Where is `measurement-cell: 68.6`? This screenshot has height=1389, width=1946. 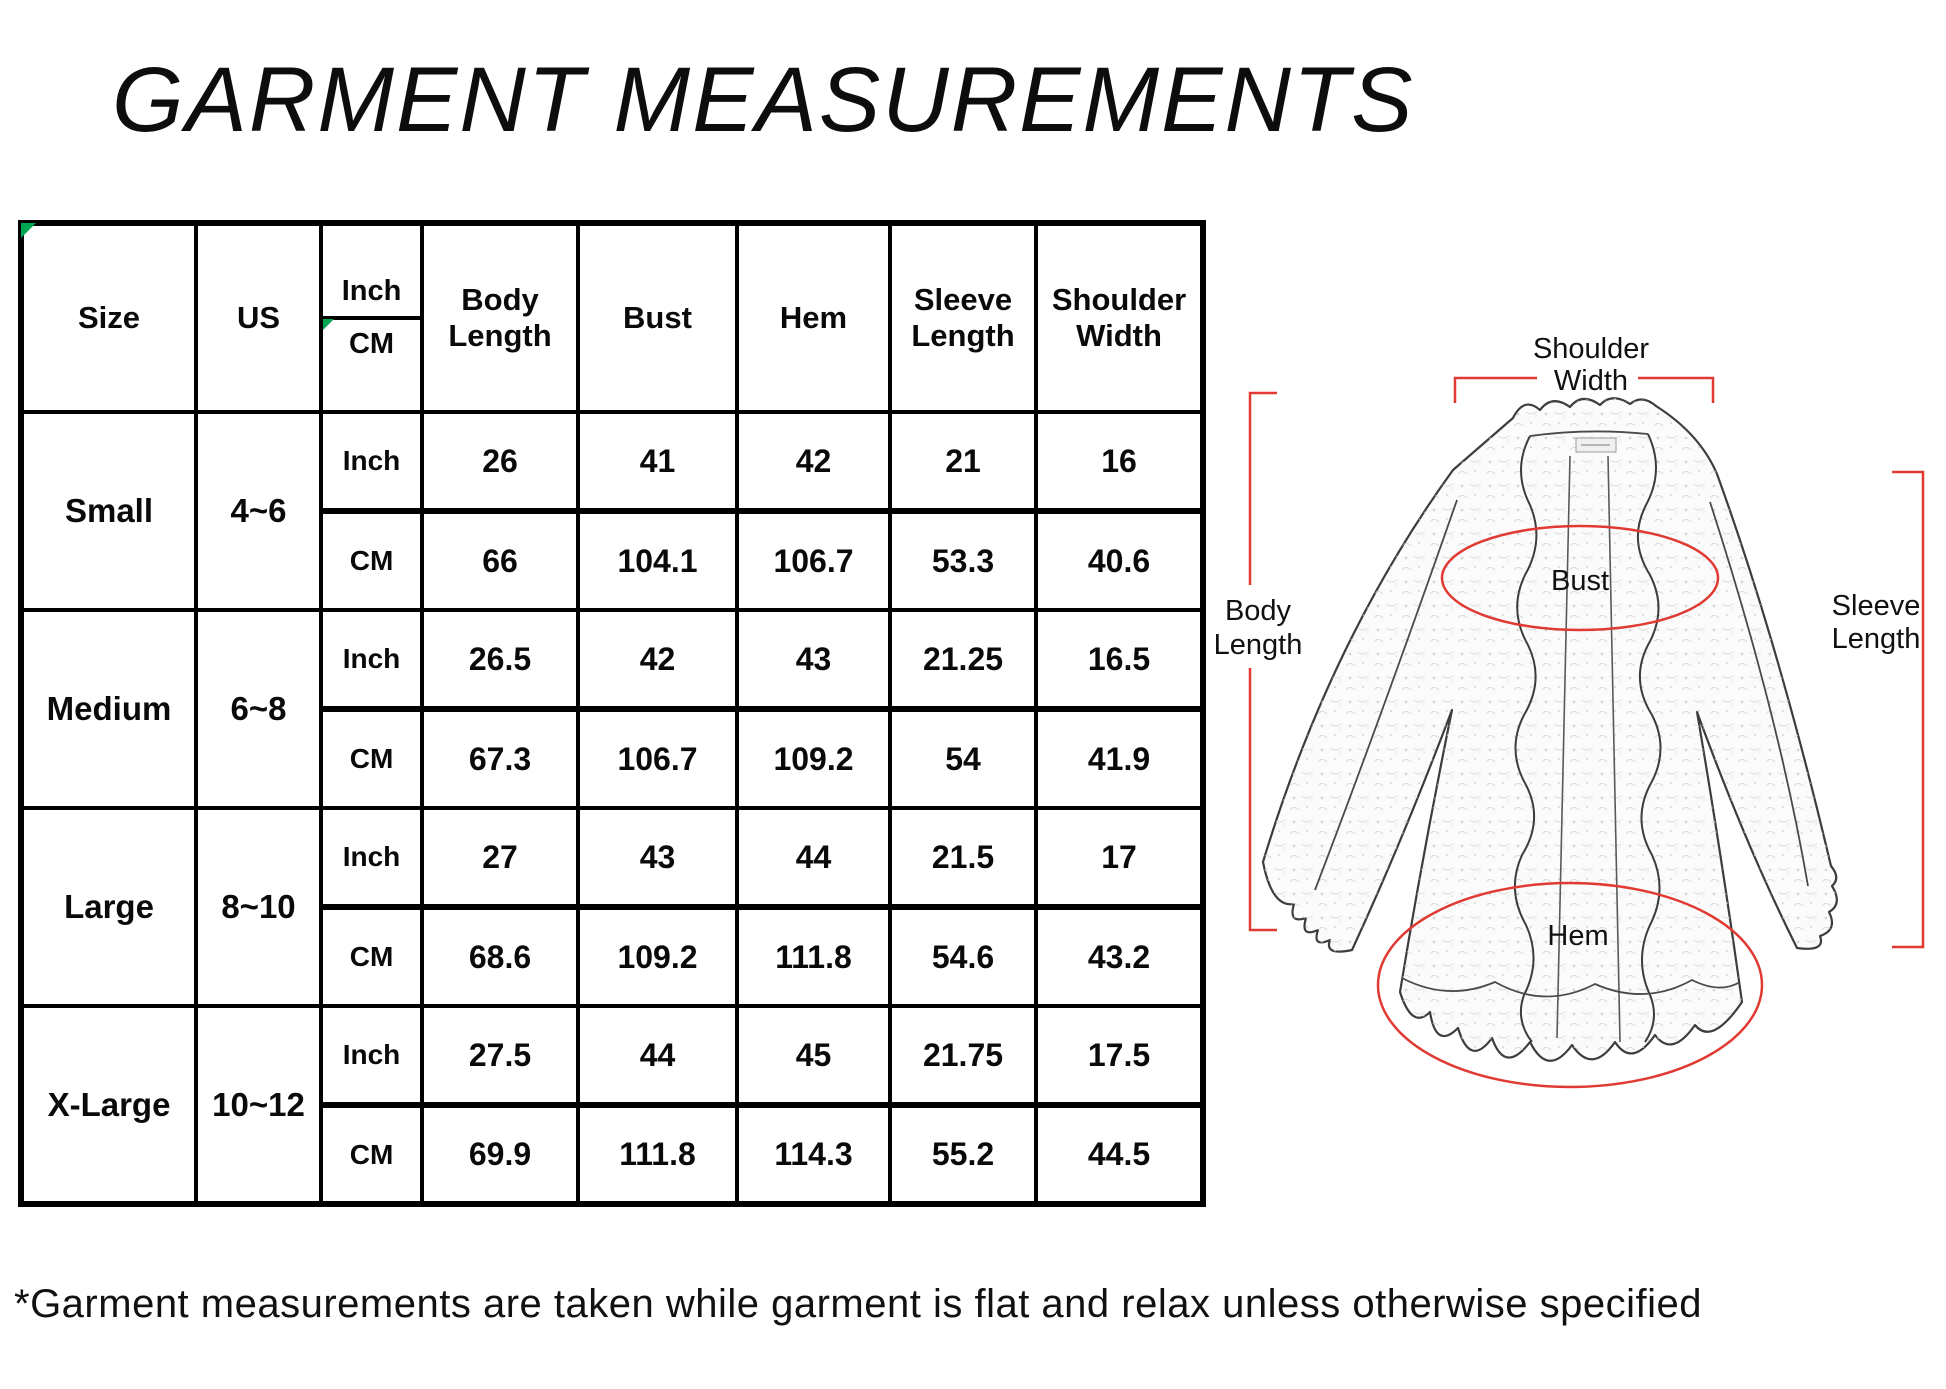 measurement-cell: 68.6 is located at coordinates (500, 956).